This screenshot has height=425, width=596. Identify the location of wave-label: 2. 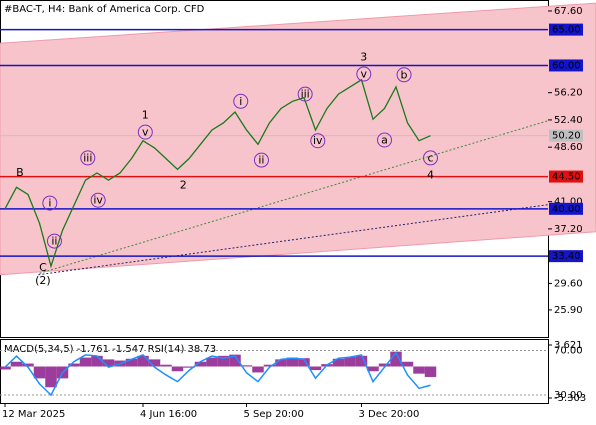
(183, 185).